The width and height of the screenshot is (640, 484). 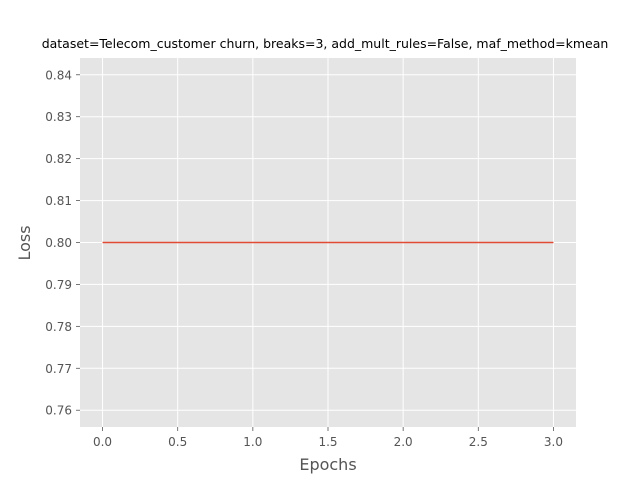 I want to click on x-tick-label: 2.5, so click(x=478, y=442).